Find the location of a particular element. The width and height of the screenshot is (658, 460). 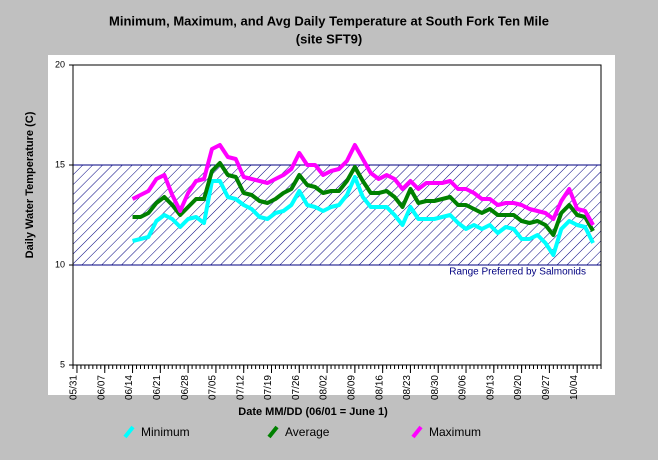

x-tick-label: 06/21 is located at coordinates (157, 387).